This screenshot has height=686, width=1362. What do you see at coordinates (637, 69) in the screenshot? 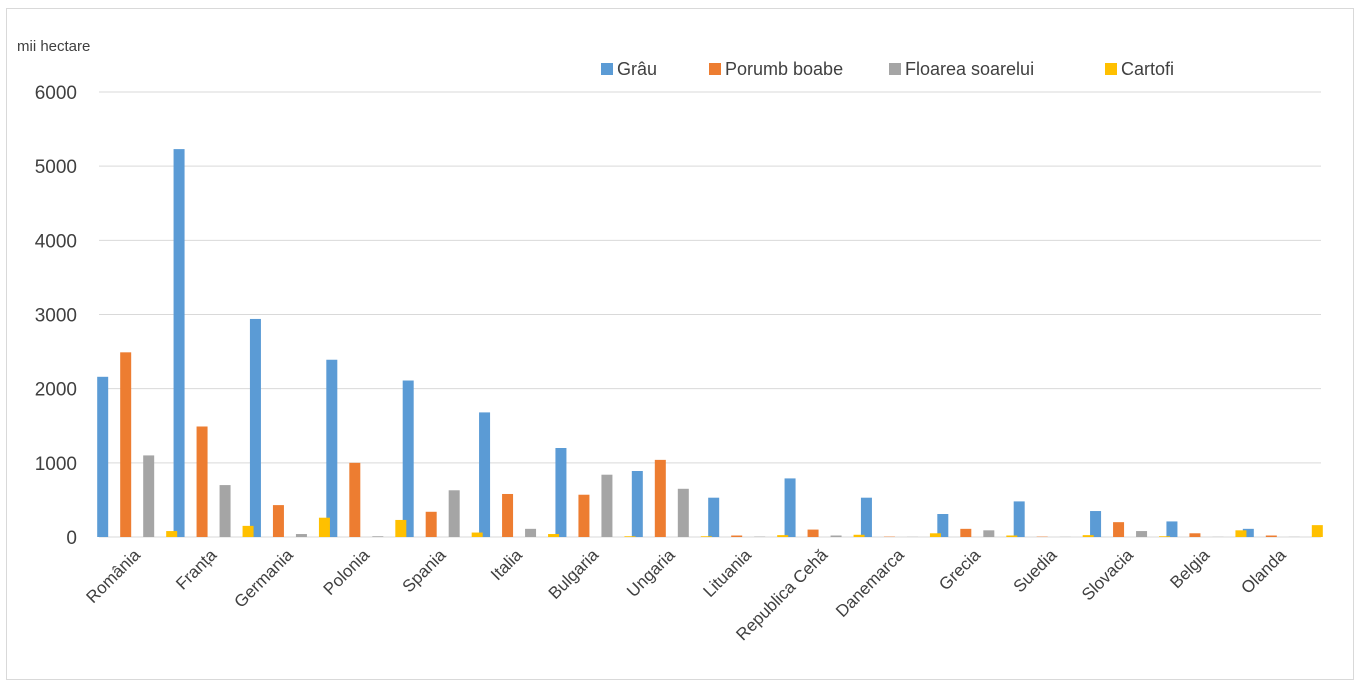
I see `legend-label: Grâu` at bounding box center [637, 69].